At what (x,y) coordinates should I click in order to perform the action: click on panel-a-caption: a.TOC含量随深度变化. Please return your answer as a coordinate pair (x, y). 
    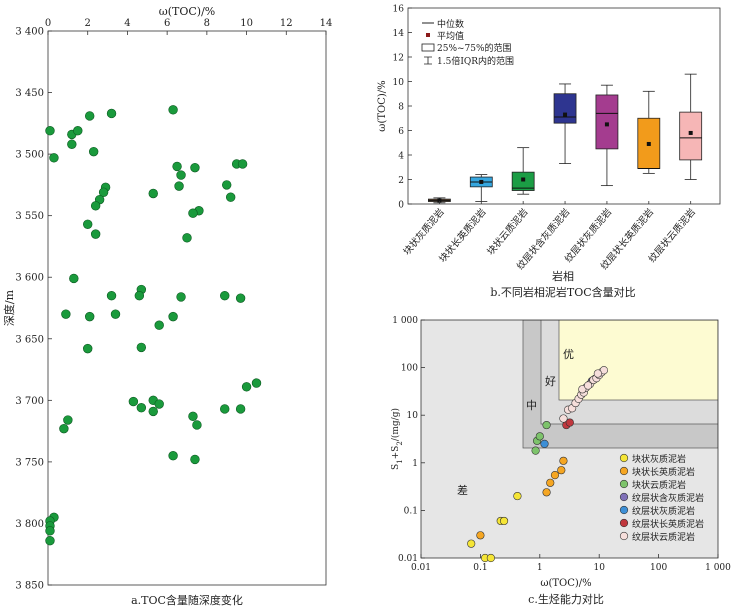
    Looking at the image, I should click on (187, 600).